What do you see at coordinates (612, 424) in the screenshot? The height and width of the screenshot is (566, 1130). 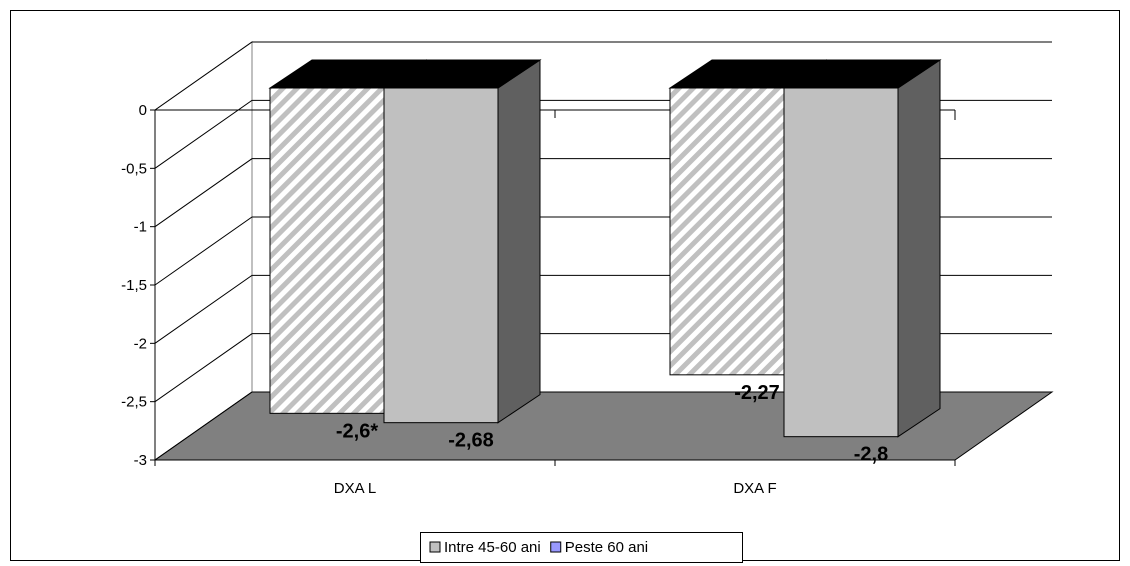 I see `data-labels: -2,6* -2,68 -2,27 -2,8` at bounding box center [612, 424].